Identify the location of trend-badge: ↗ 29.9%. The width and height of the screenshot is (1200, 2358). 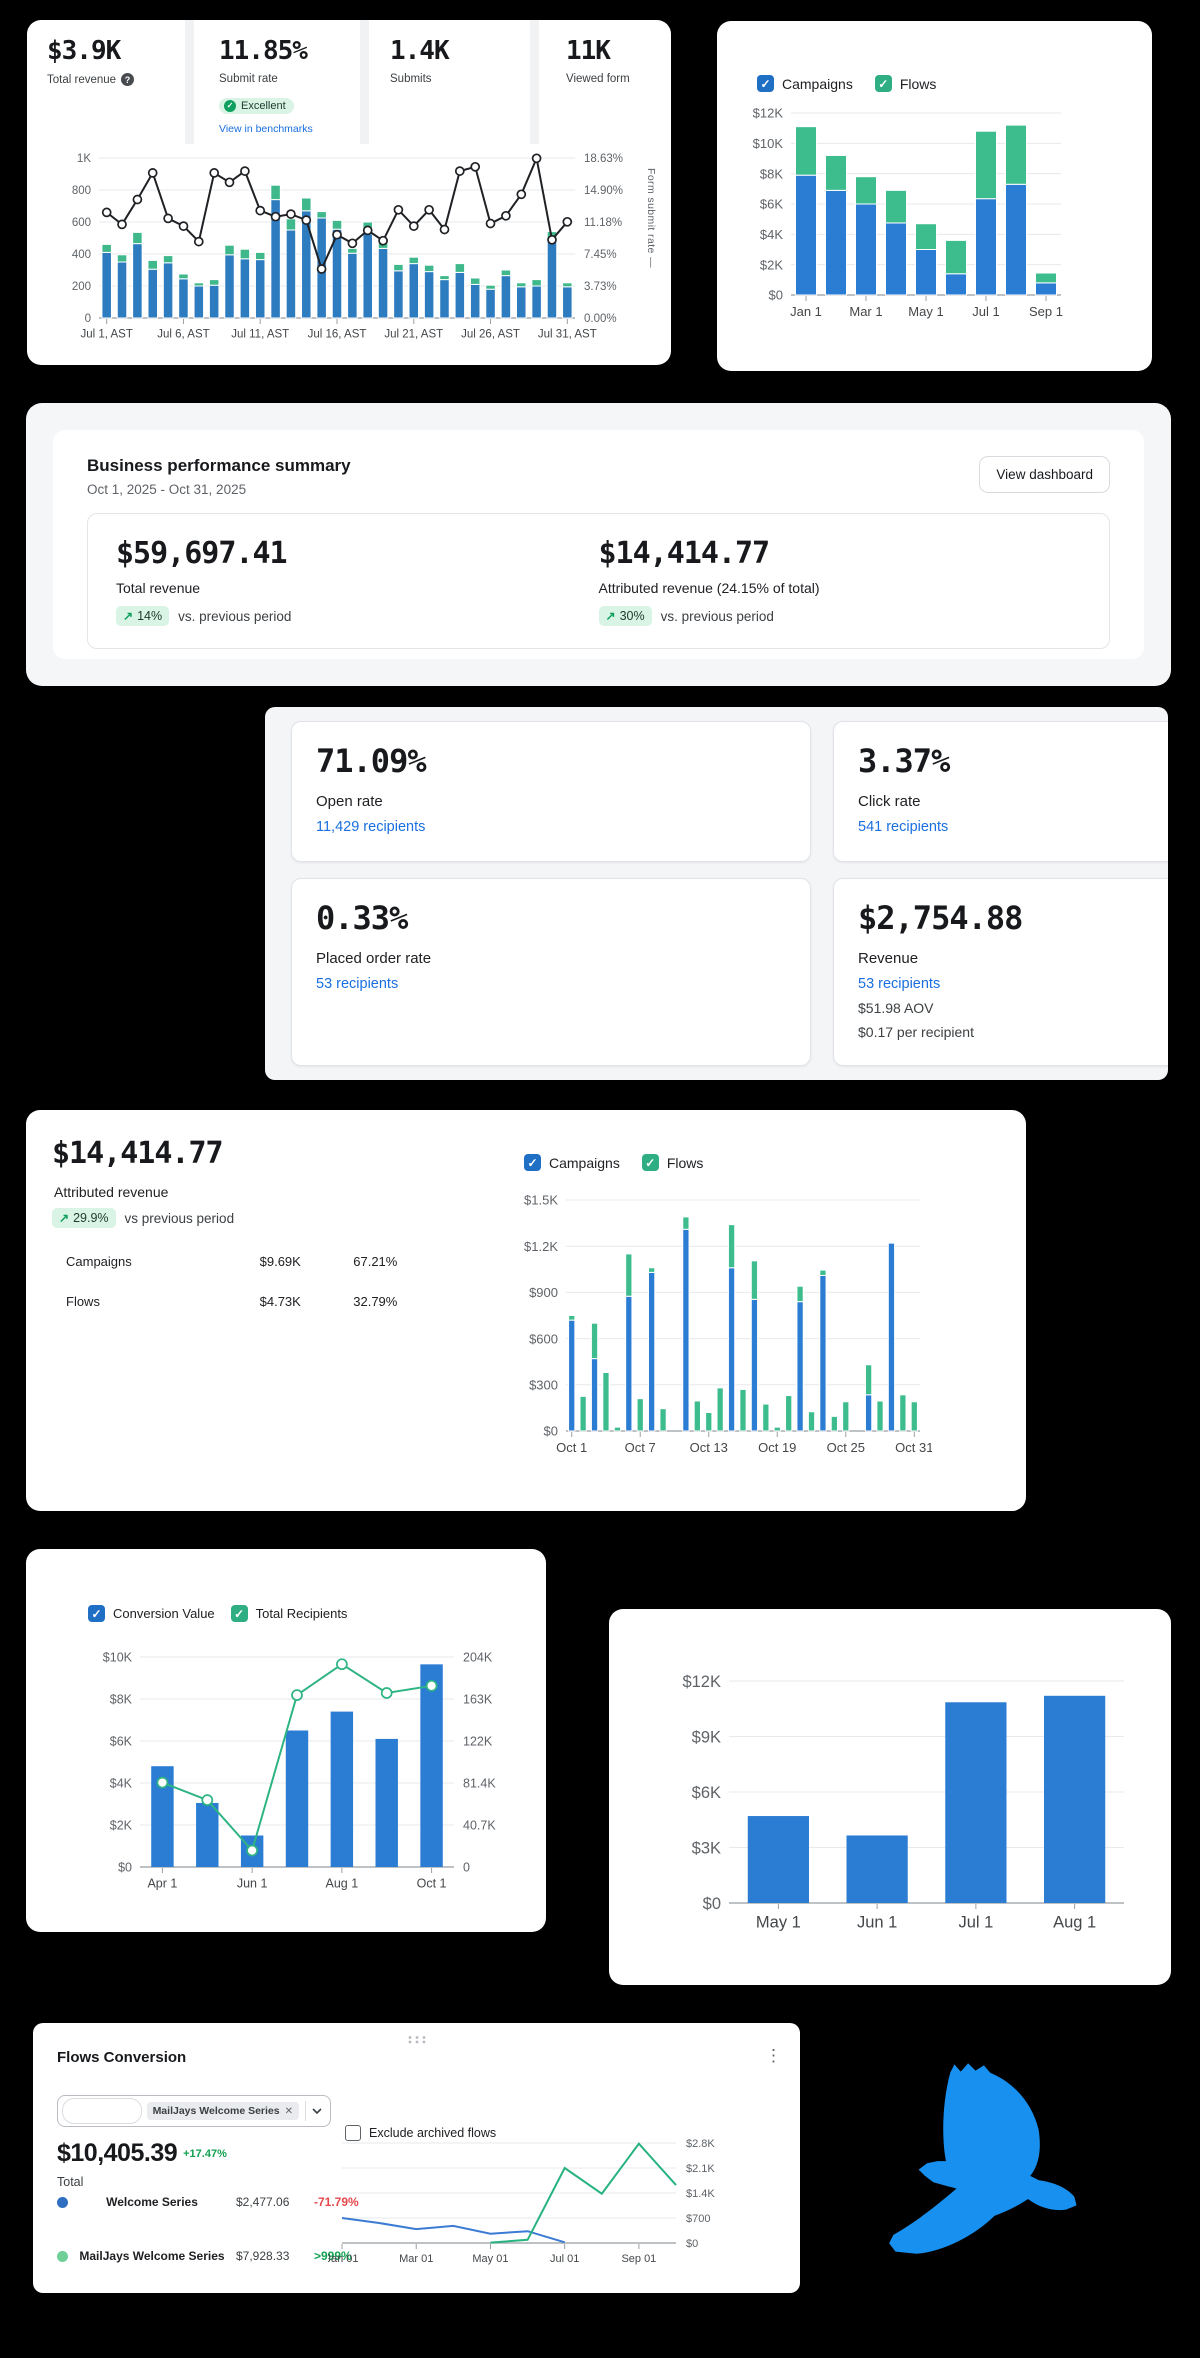
(84, 1218).